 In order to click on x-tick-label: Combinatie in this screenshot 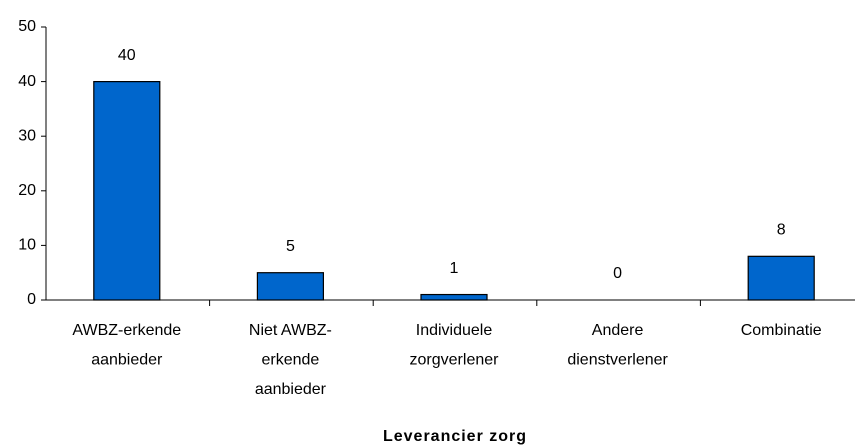, I will do `click(781, 330)`.